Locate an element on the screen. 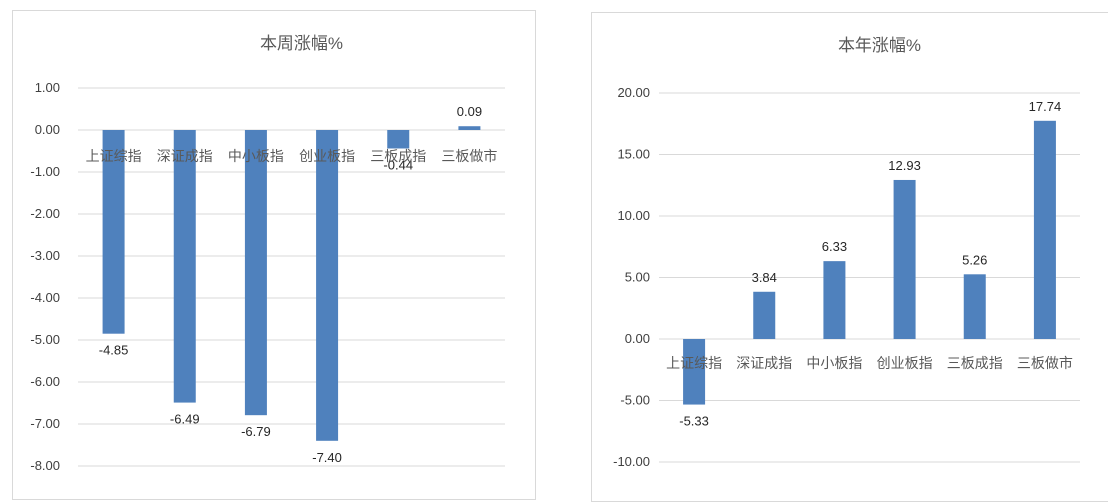 This screenshot has width=1108, height=503. data-label: 3.84 is located at coordinates (764, 277).